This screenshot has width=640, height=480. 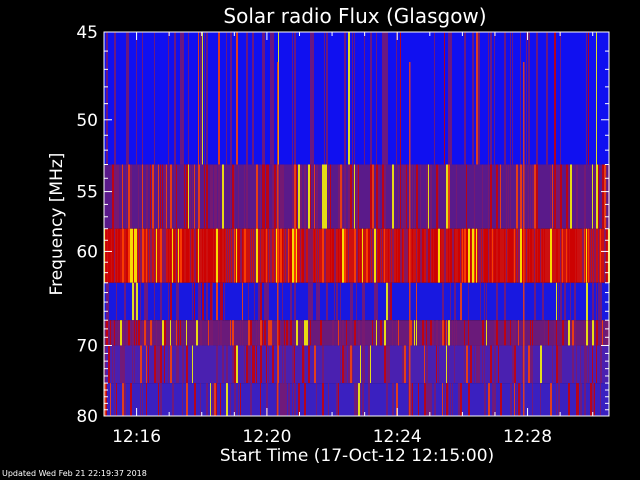 What do you see at coordinates (136, 437) in the screenshot?
I see `x-tick-label: 12:16` at bounding box center [136, 437].